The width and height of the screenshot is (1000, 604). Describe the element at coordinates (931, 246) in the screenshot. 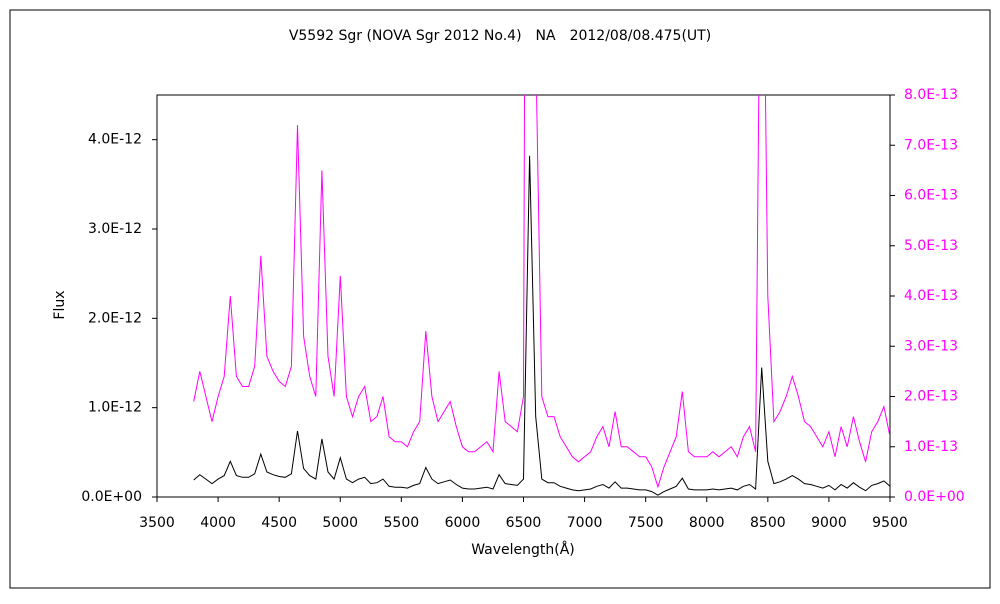

I see `y2-tick-label: 5.0E-13` at that location.